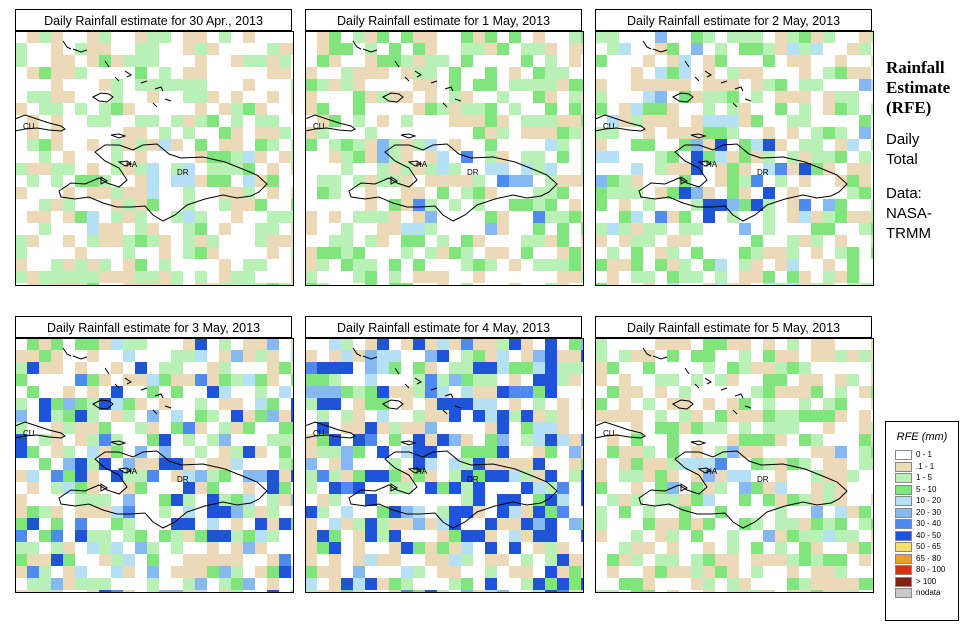 This screenshot has width=971, height=635. I want to click on legend-label: 20 - 30, so click(928, 512).